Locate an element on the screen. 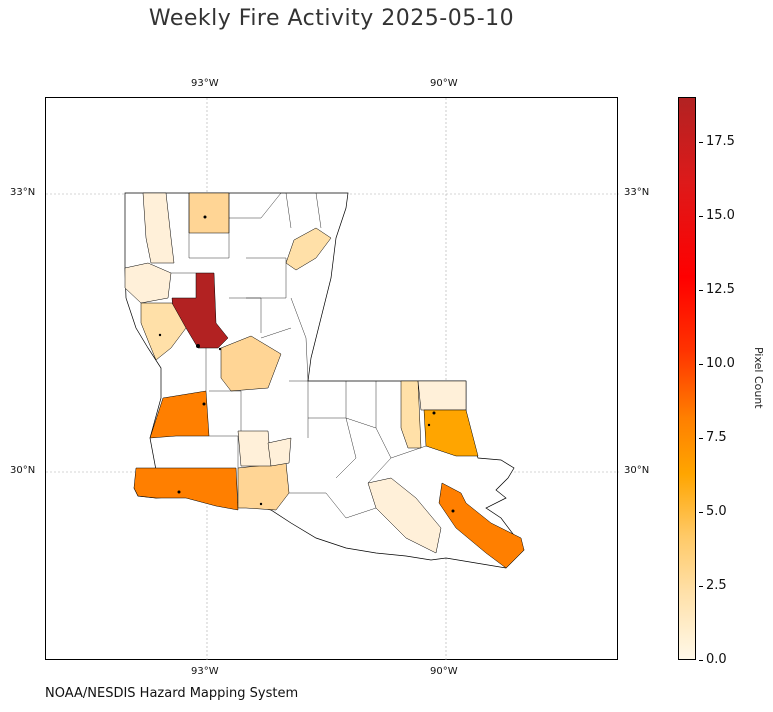 This screenshot has height=712, width=773. colorbar-tick: 12.5 is located at coordinates (717, 289).